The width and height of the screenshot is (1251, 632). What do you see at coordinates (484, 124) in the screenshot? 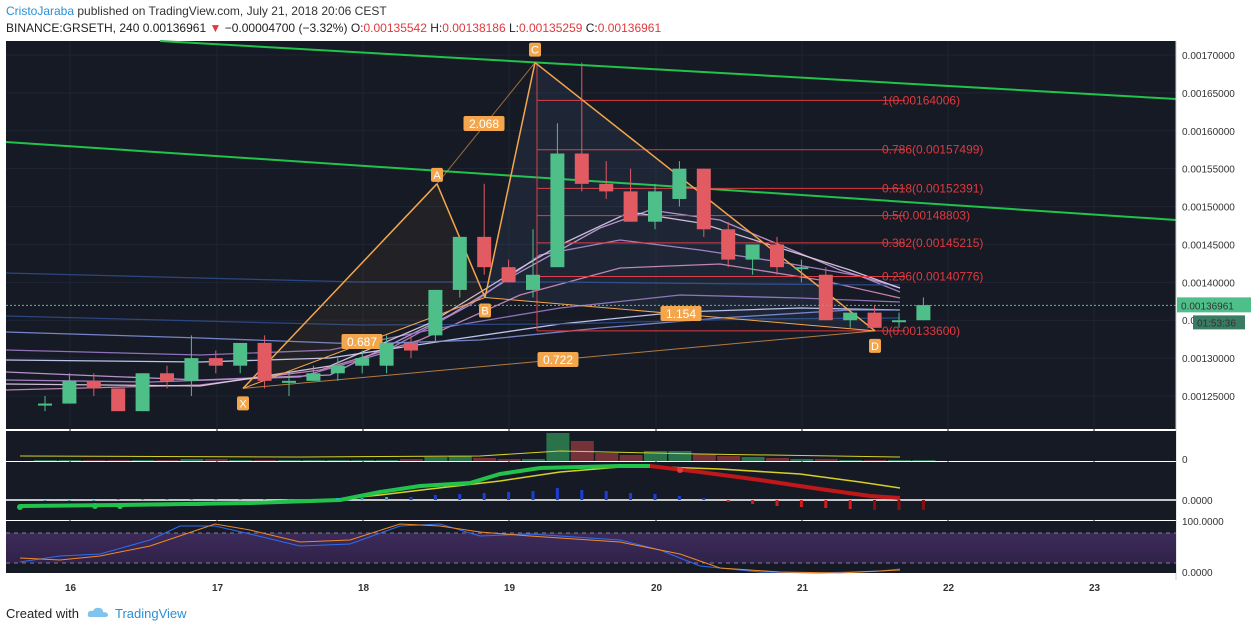
I see `pattern-ratio-label: 2.068` at bounding box center [484, 124].